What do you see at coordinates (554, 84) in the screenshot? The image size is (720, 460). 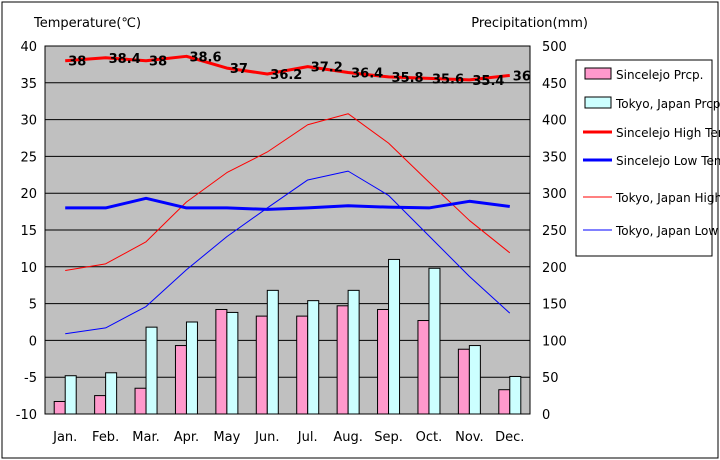 I see `right-tick-label: 450` at bounding box center [554, 84].